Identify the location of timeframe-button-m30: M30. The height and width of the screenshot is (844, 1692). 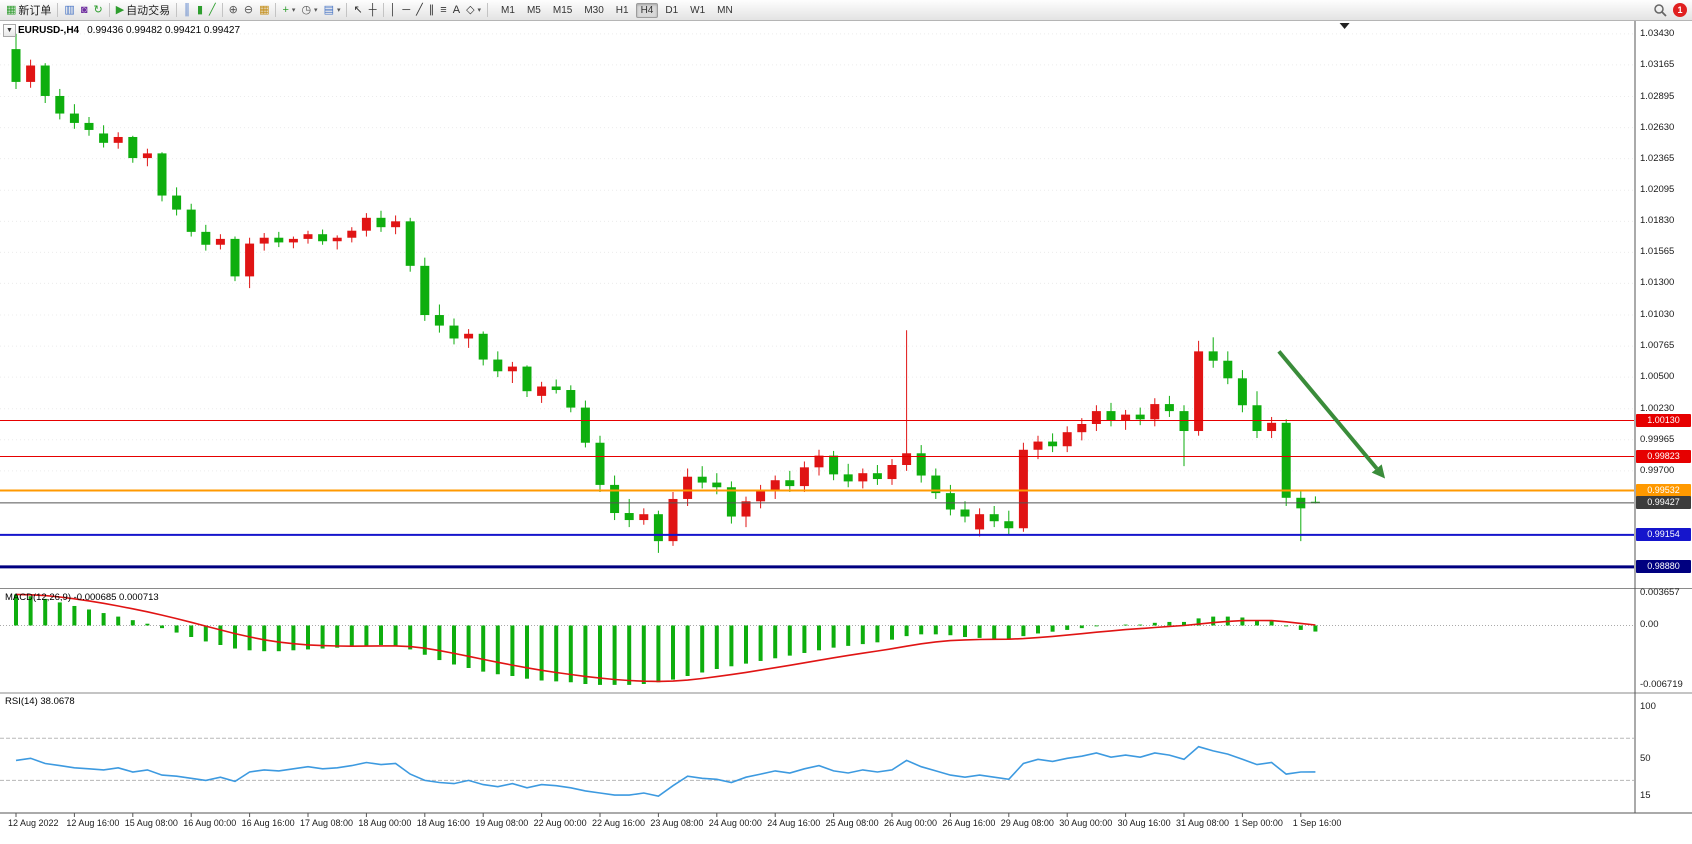
(594, 10).